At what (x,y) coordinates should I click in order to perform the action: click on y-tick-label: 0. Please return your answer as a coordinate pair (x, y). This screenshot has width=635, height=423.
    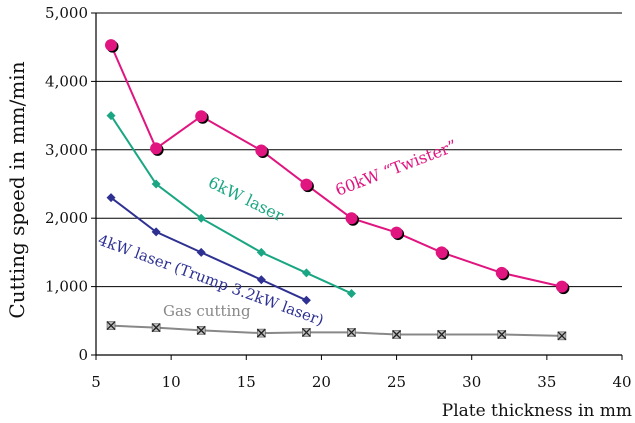
    Looking at the image, I should click on (83, 355).